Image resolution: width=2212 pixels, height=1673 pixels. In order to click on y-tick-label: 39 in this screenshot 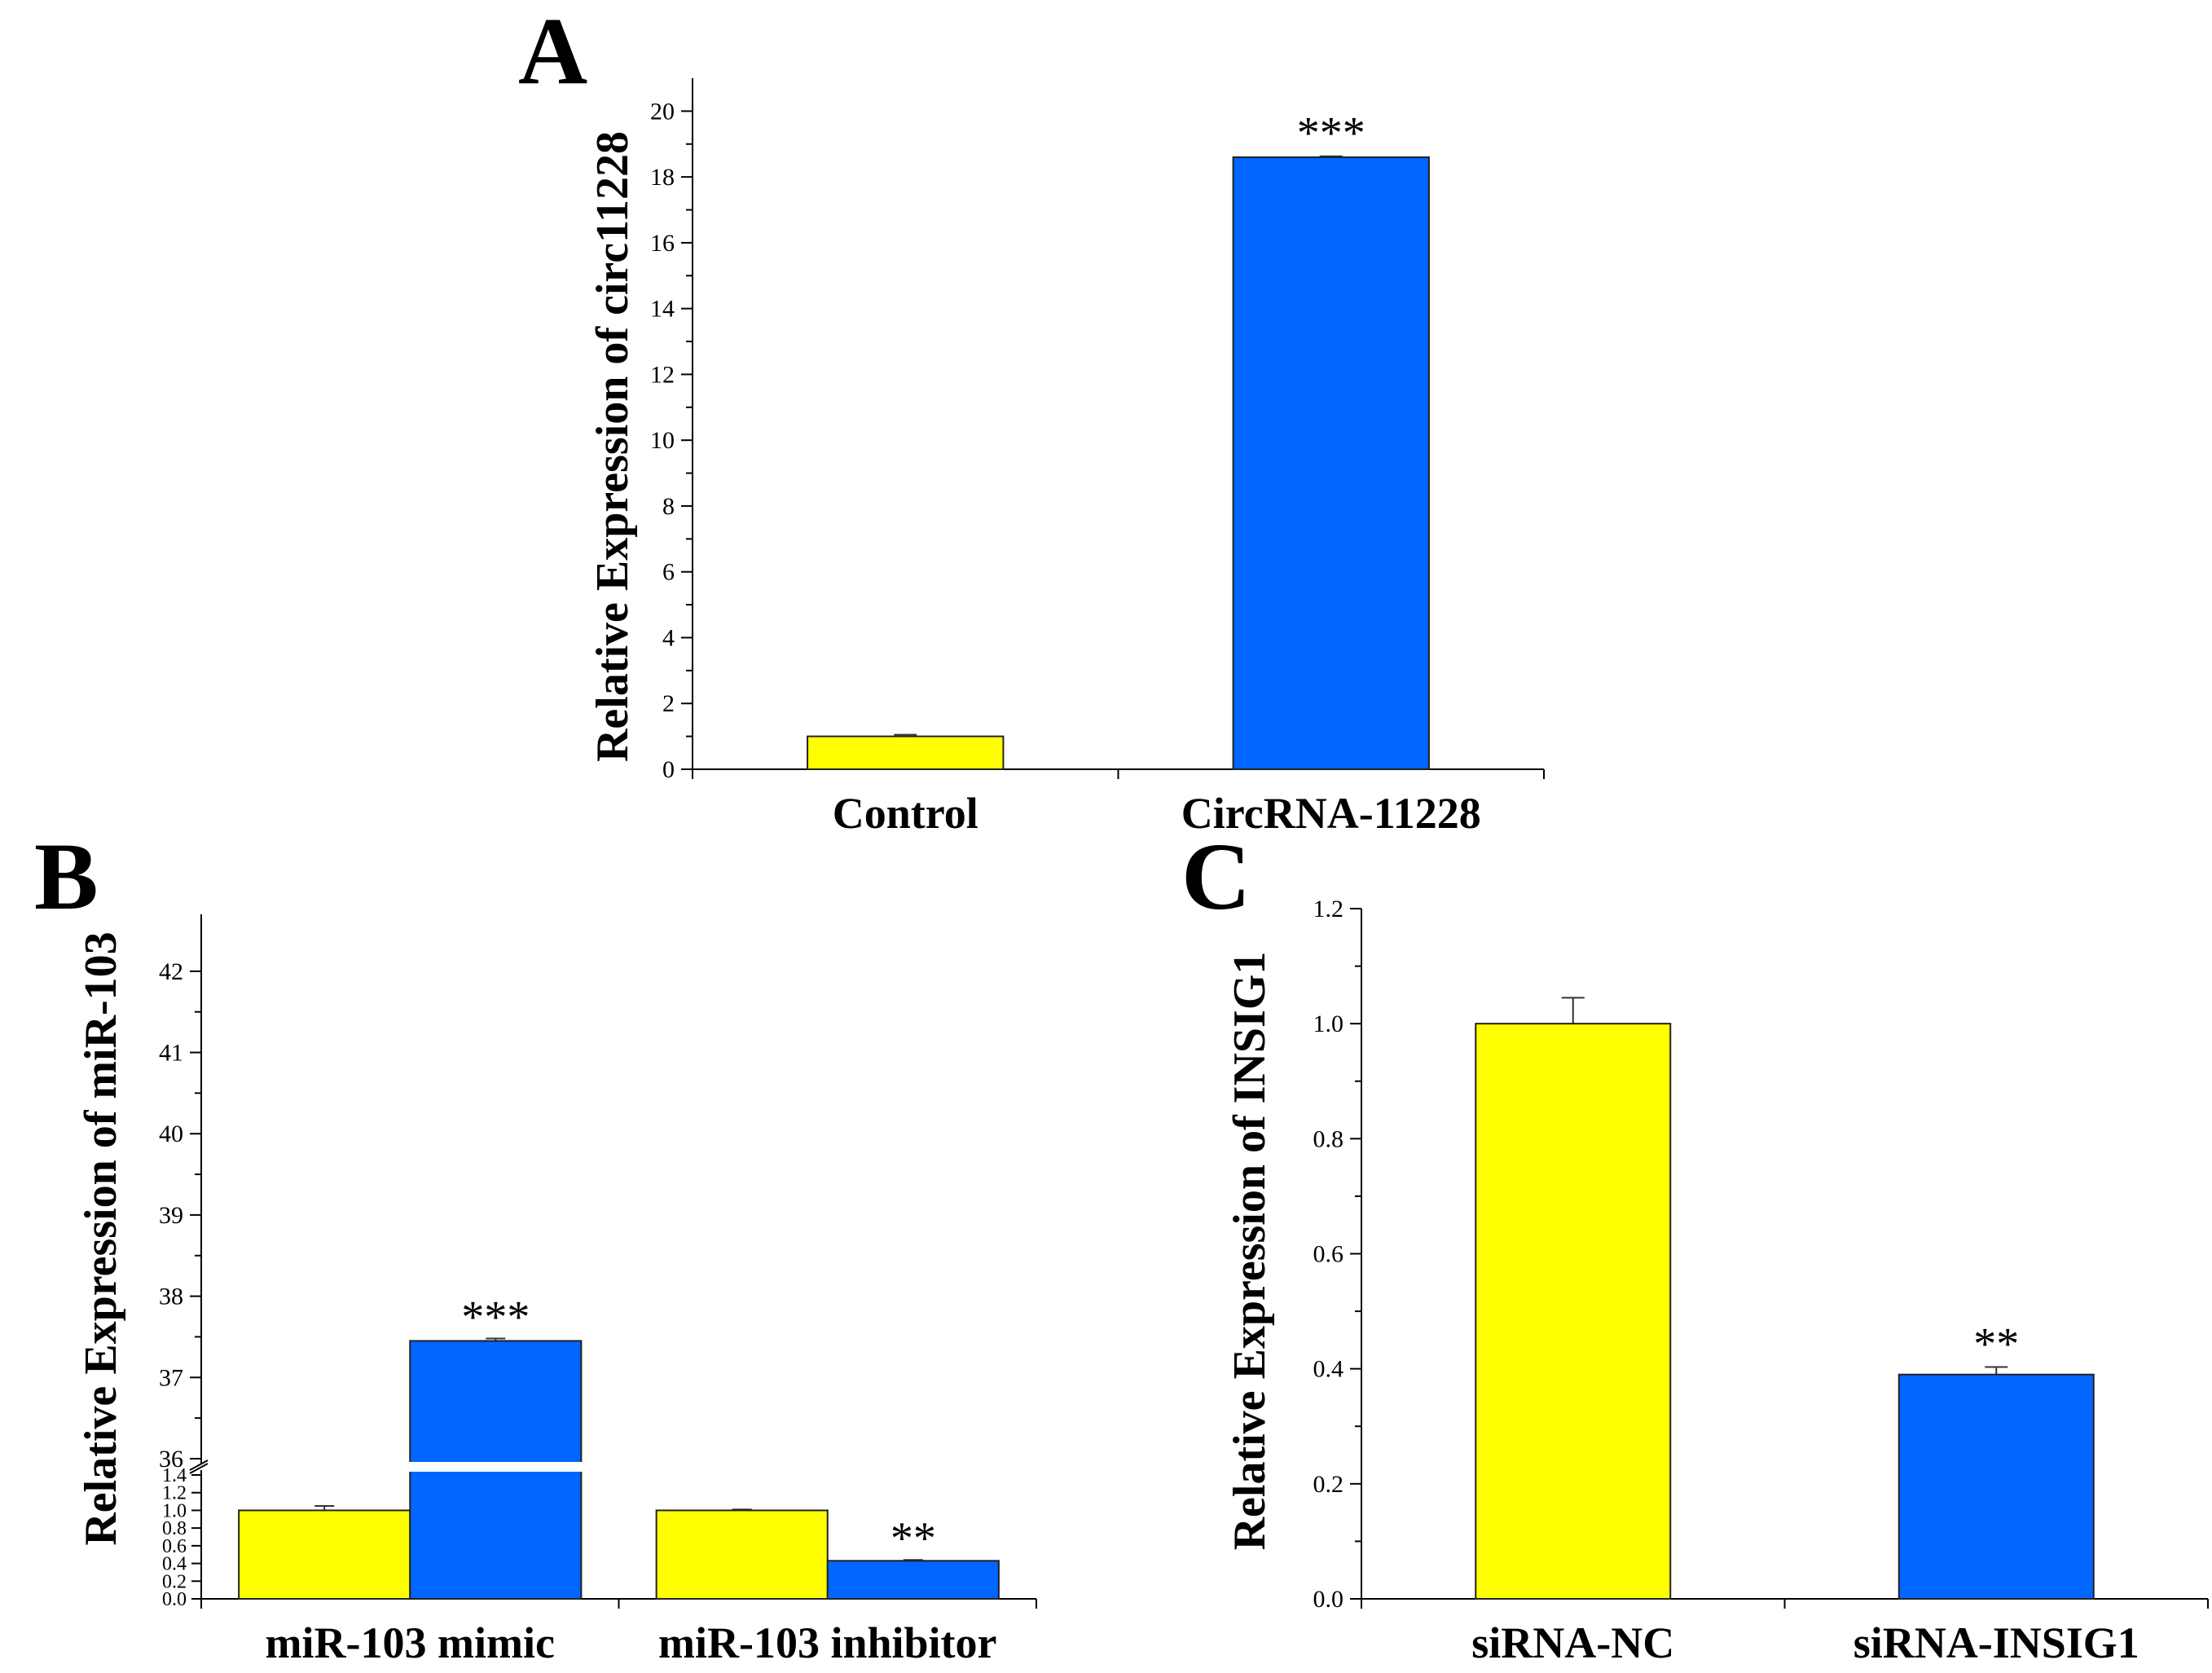, I will do `click(171, 1215)`.